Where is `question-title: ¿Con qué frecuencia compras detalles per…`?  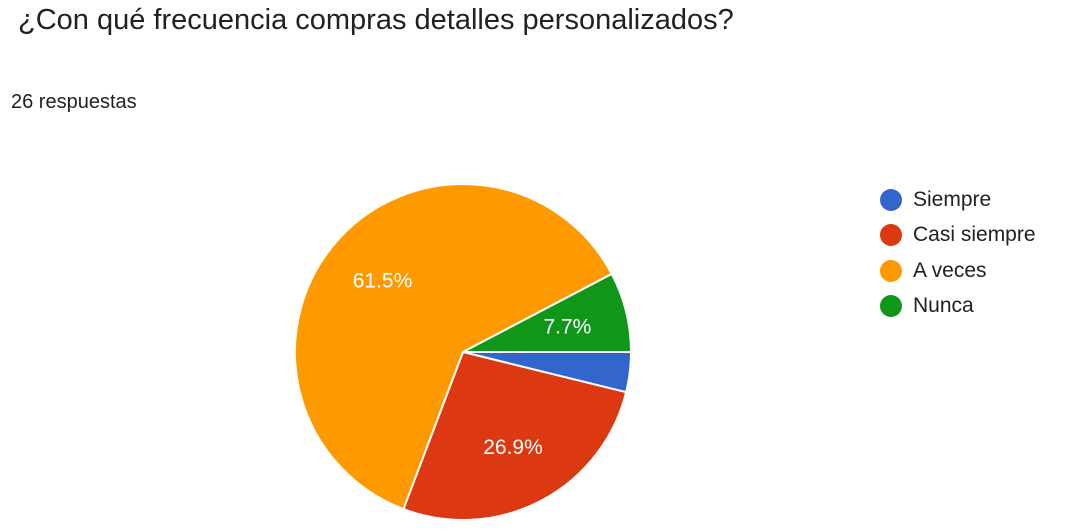 question-title: ¿Con qué frecuencia compras detalles per… is located at coordinates (376, 20).